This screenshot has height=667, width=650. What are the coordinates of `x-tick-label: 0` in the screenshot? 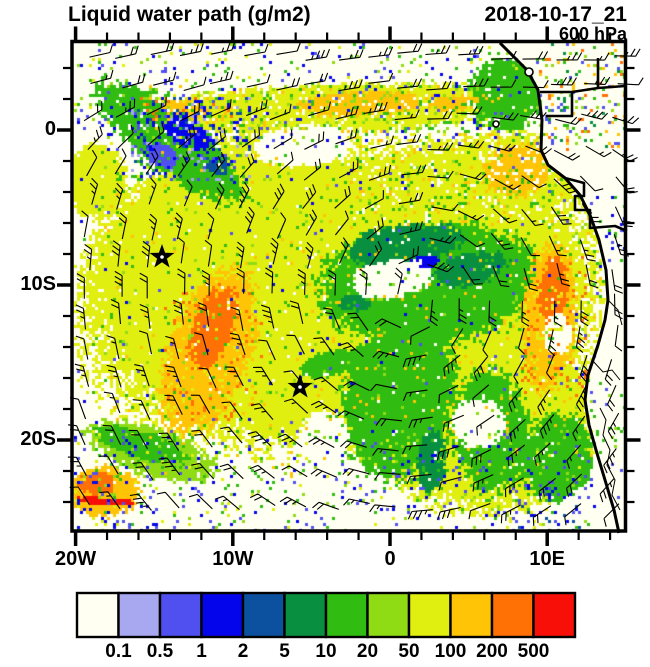 It's located at (390, 559).